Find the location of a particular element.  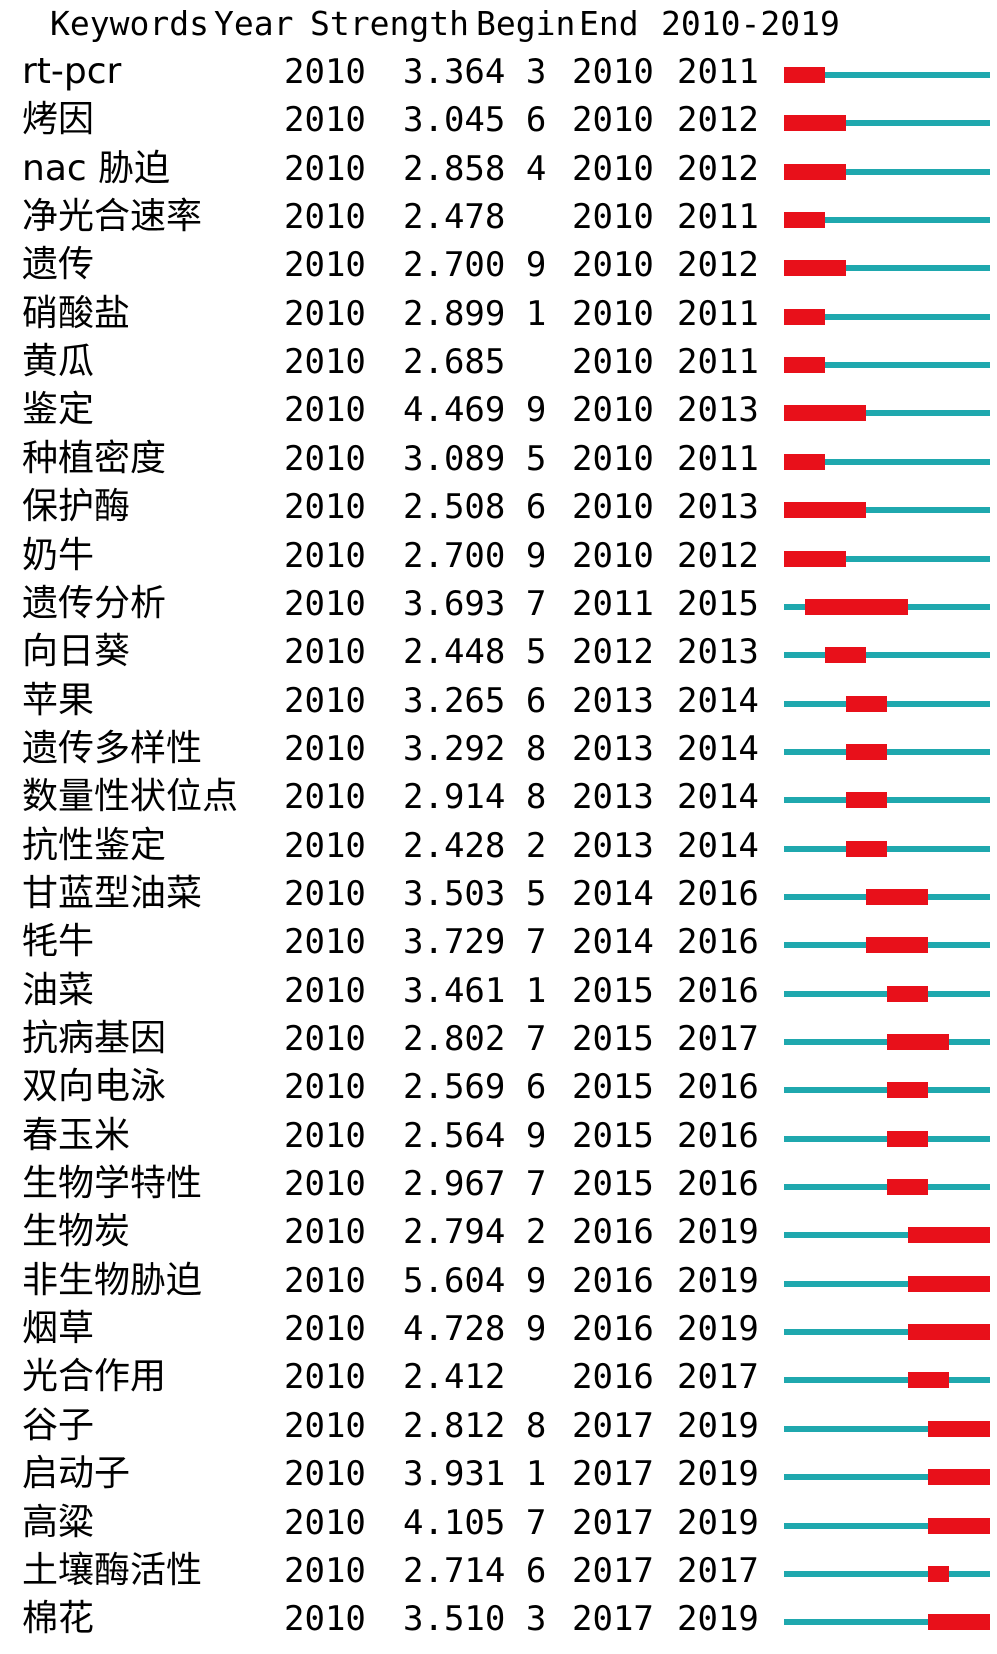

header-year: Year is located at coordinates (254, 23).